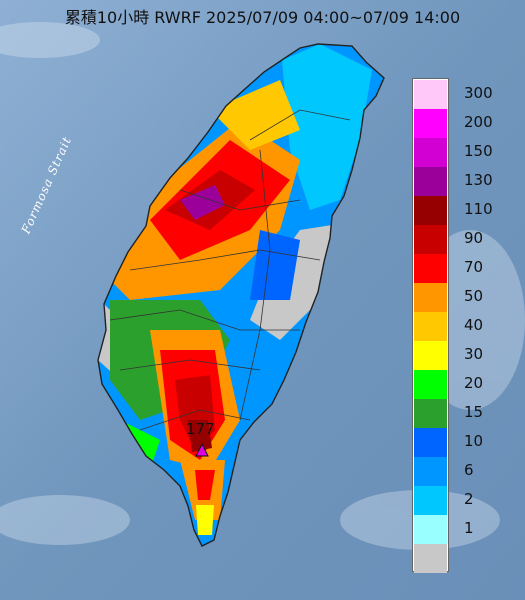  Describe the element at coordinates (474, 441) in the screenshot. I see `legend-label: 10` at that location.